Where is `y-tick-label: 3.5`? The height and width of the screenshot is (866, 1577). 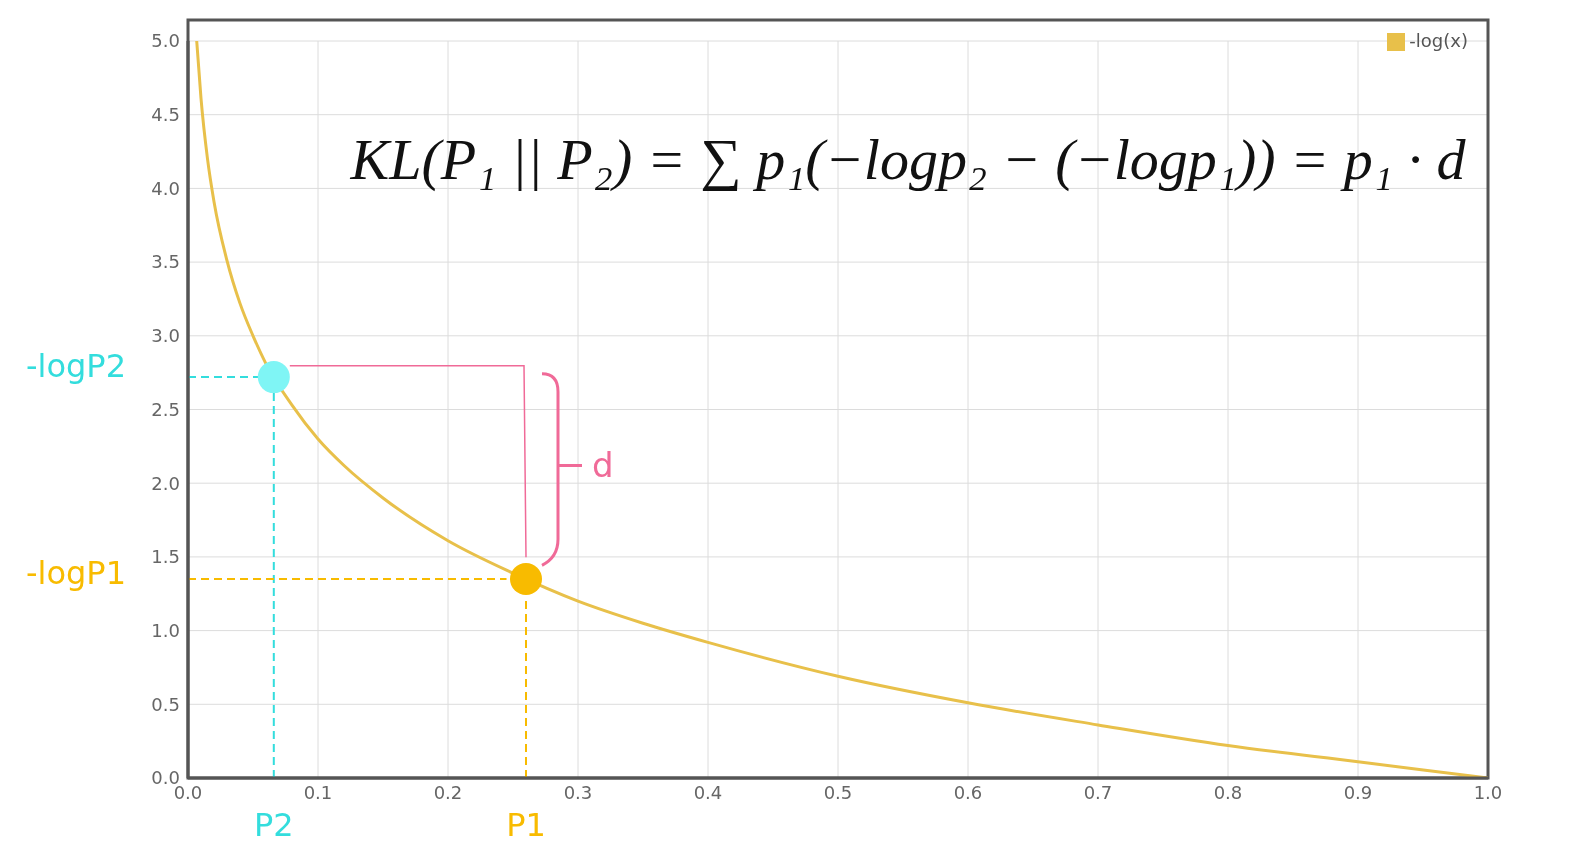 y-tick-label: 3.5 is located at coordinates (165, 262).